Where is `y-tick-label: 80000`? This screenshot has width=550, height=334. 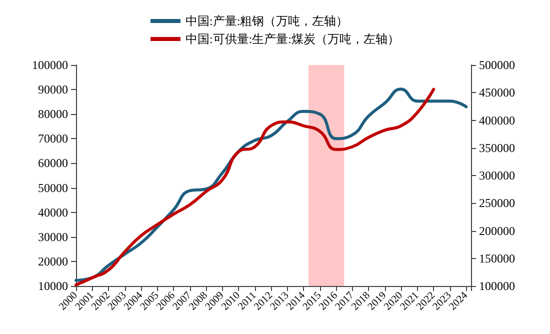
y-tick-label: 80000 is located at coordinates (53, 114).